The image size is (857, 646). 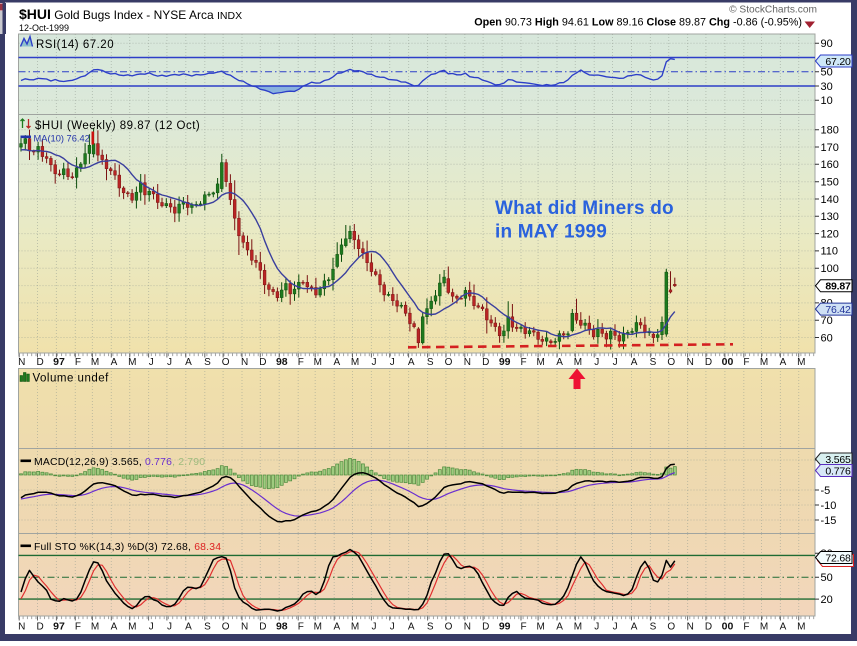 What do you see at coordinates (830, 234) in the screenshot?
I see `svg-text: 120` at bounding box center [830, 234].